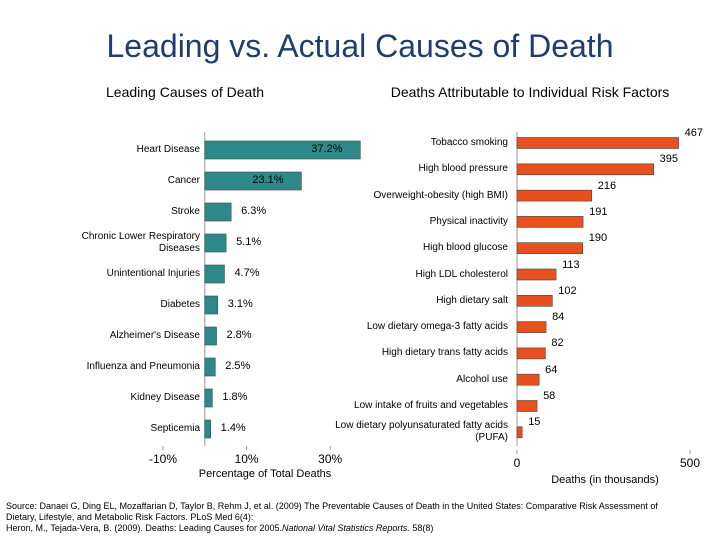  Describe the element at coordinates (330, 459) in the screenshot. I see `x-tick-label: 30%` at that location.